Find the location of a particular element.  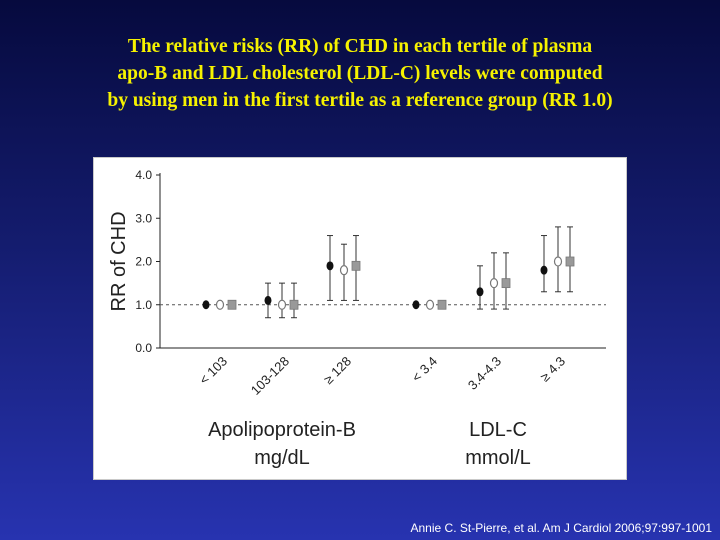

x-category-label: < 3.4 is located at coordinates (424, 369).